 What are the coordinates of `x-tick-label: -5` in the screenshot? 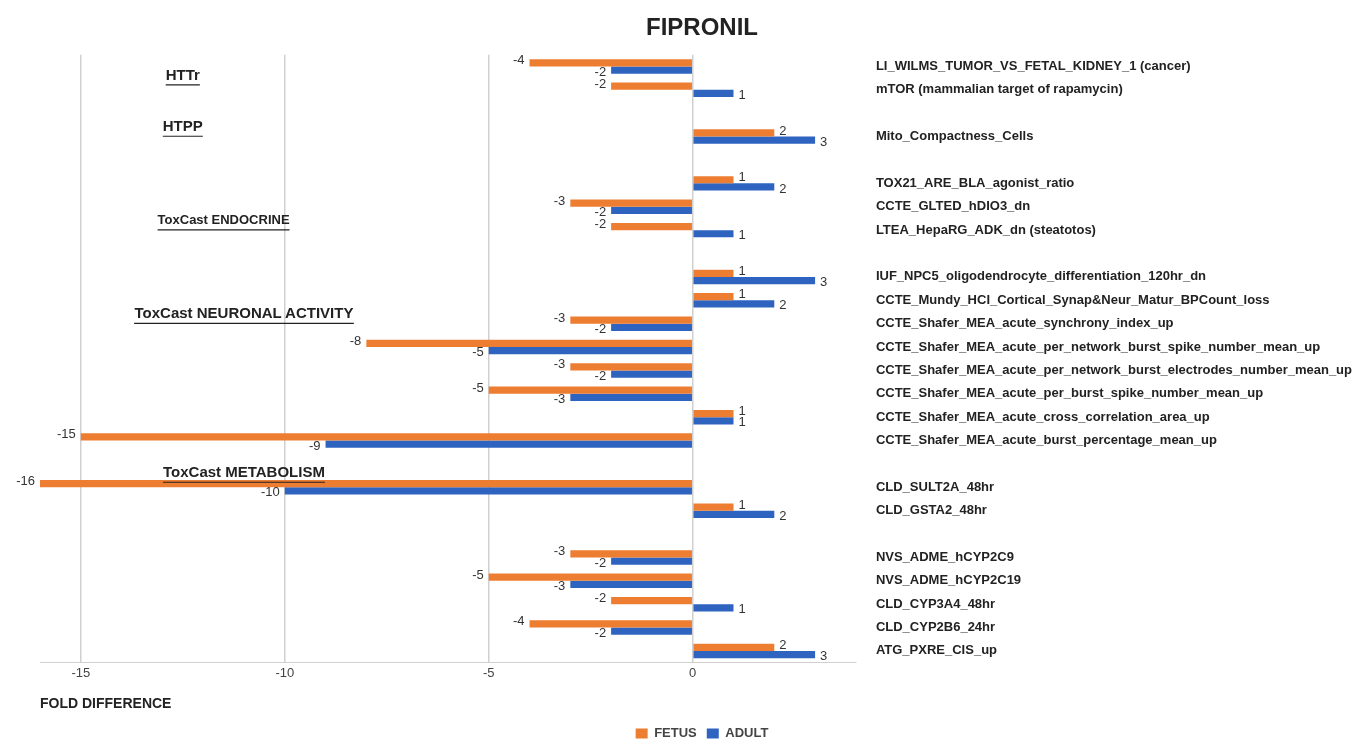 It's located at (488, 672).